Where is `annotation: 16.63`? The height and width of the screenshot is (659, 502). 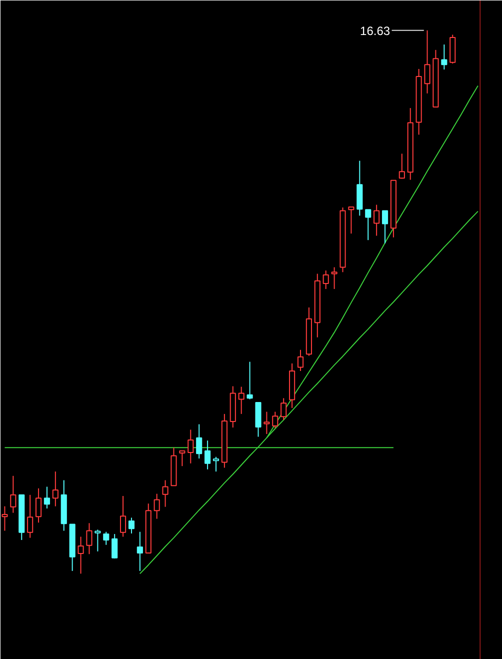 annotation: 16.63 is located at coordinates (375, 31).